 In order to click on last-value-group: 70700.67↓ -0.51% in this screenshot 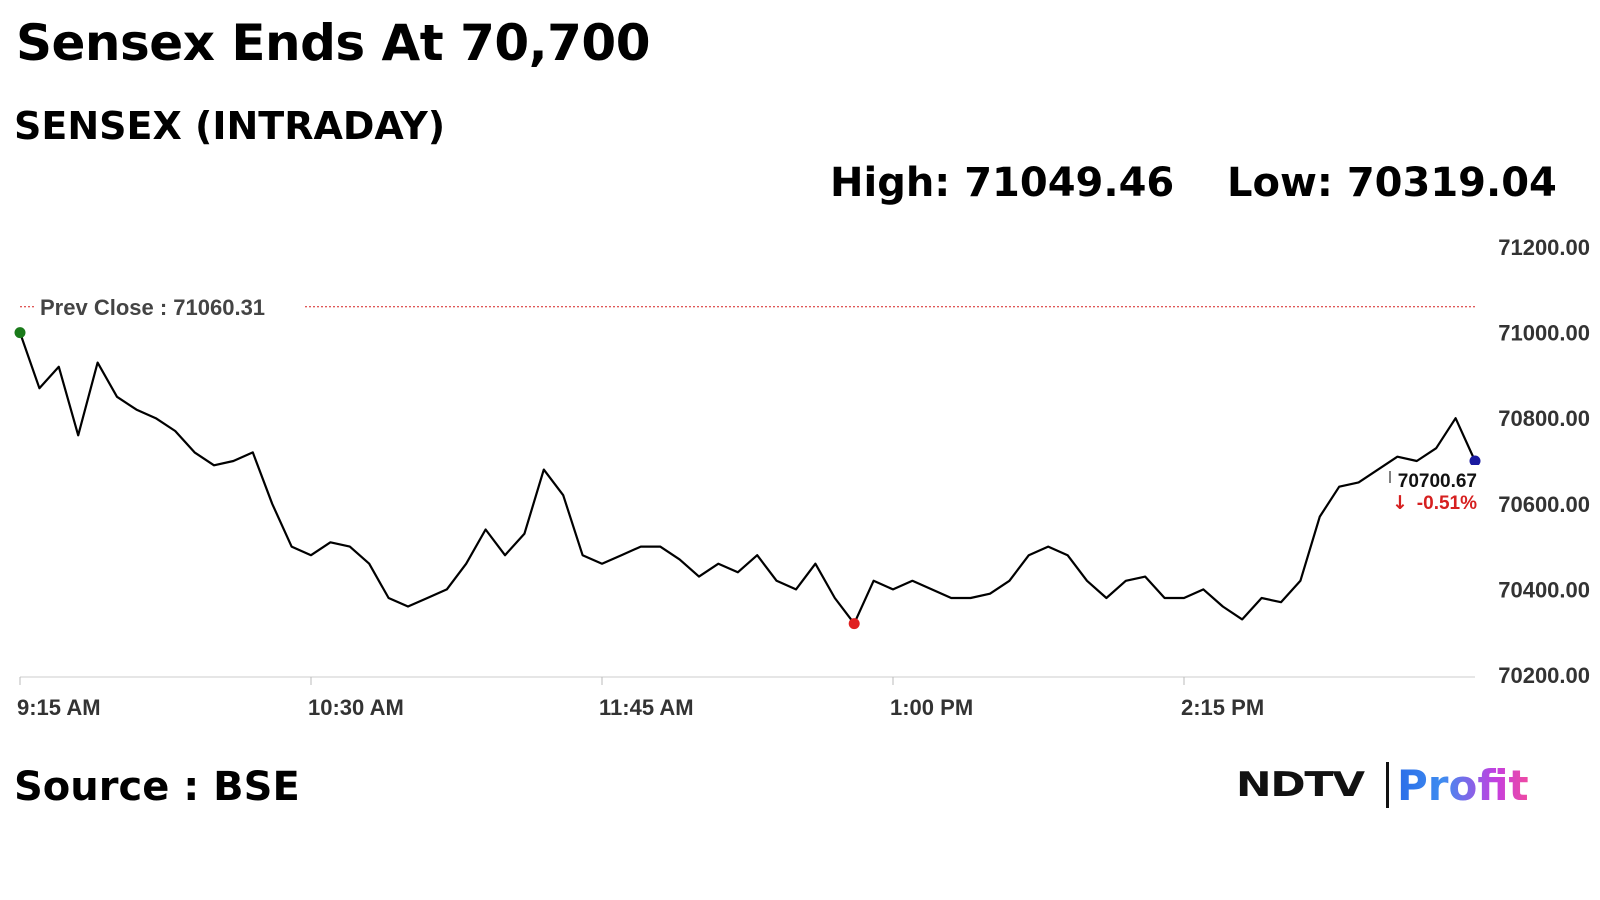, I will do `click(1436, 489)`.